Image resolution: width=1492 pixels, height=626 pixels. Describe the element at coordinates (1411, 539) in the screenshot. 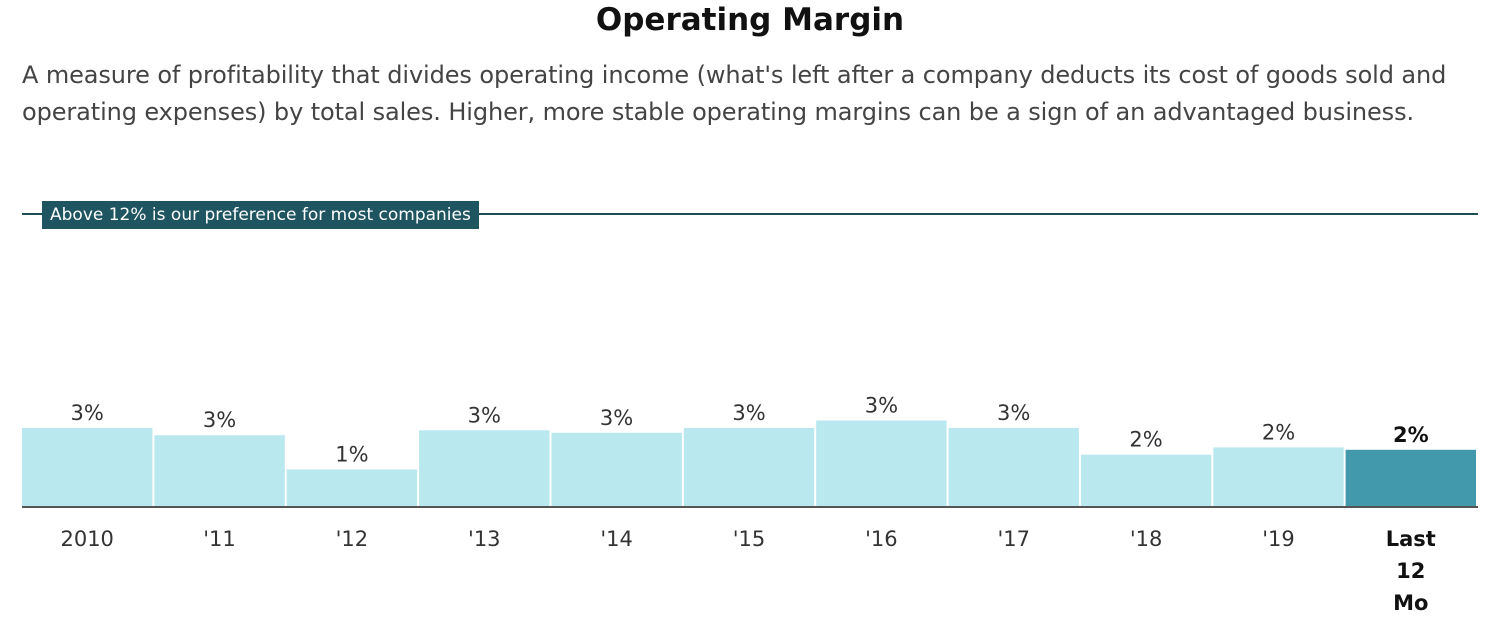

I see `x-tick-label-line: Last` at that location.